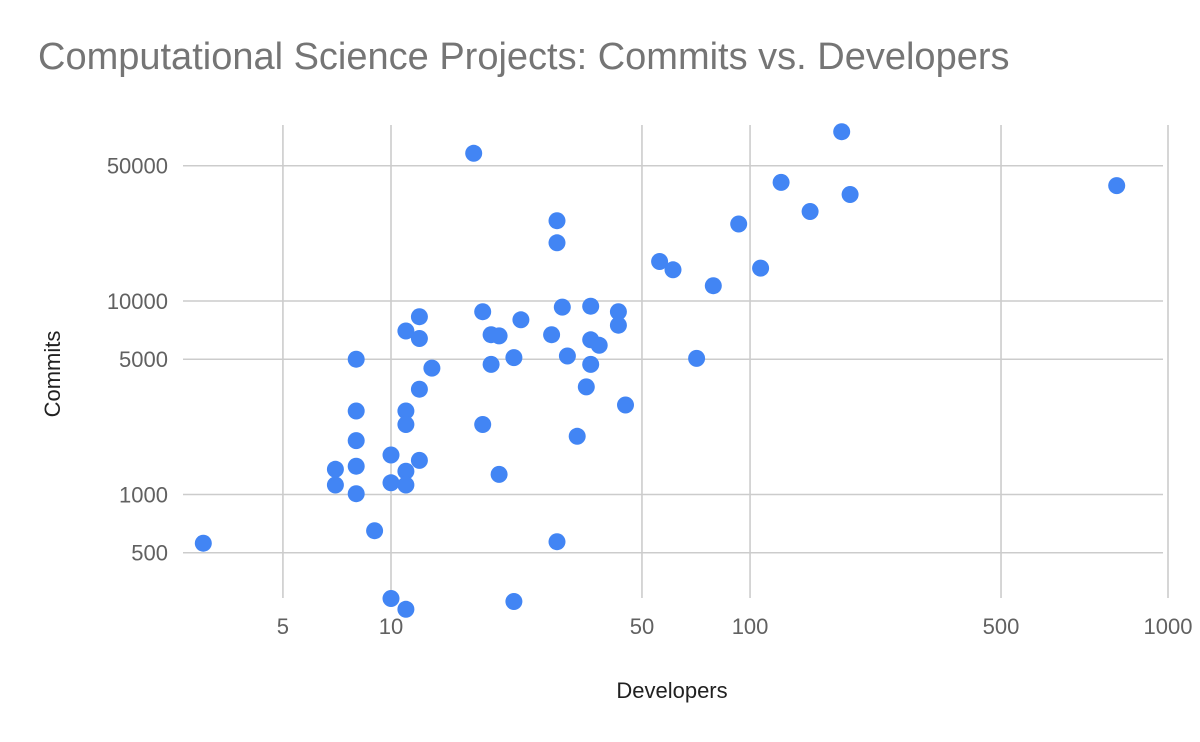  What do you see at coordinates (750, 626) in the screenshot?
I see `x-tick-label: 100` at bounding box center [750, 626].